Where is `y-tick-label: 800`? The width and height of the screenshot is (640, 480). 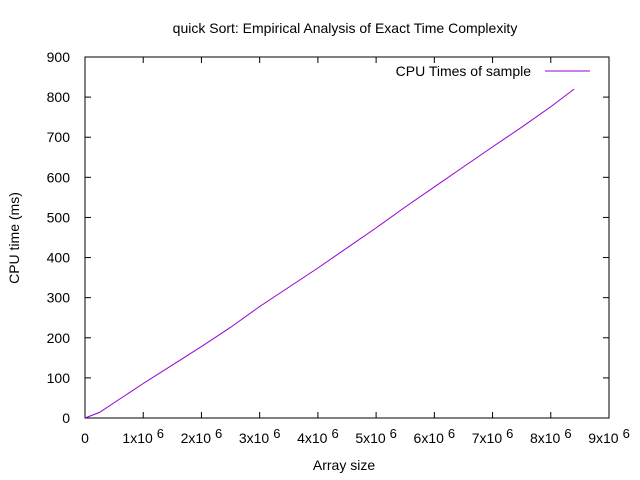 y-tick-label: 800 is located at coordinates (59, 97).